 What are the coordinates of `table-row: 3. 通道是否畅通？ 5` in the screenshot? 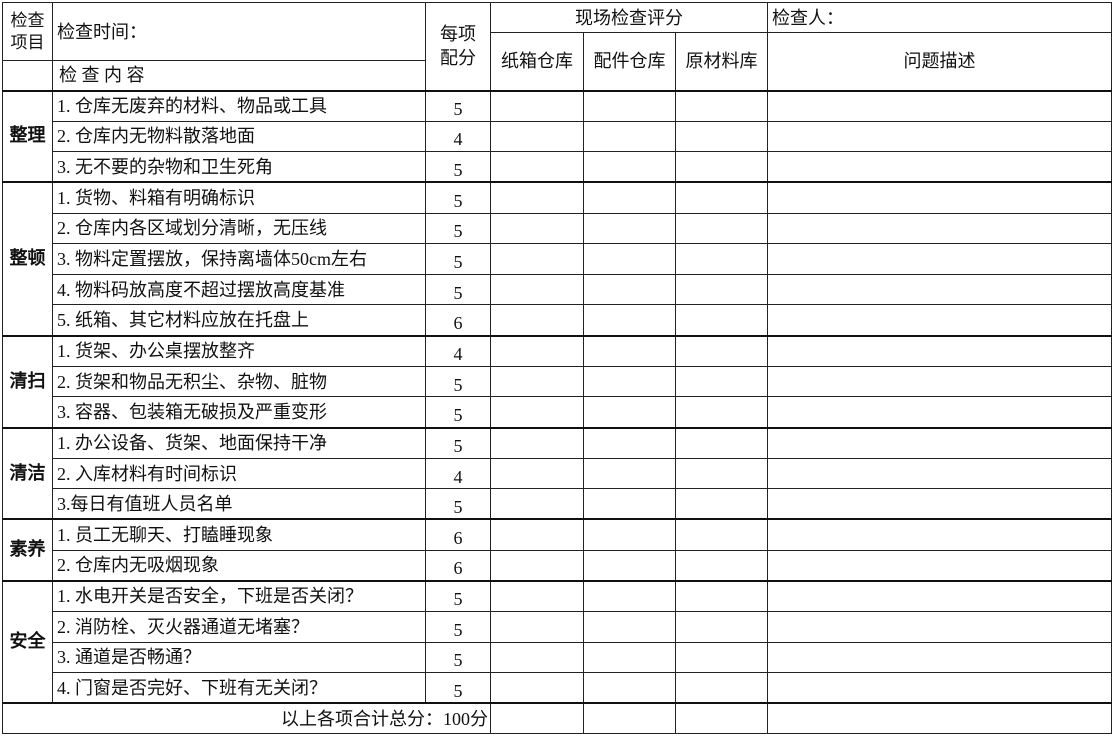 It's located at (557, 657).